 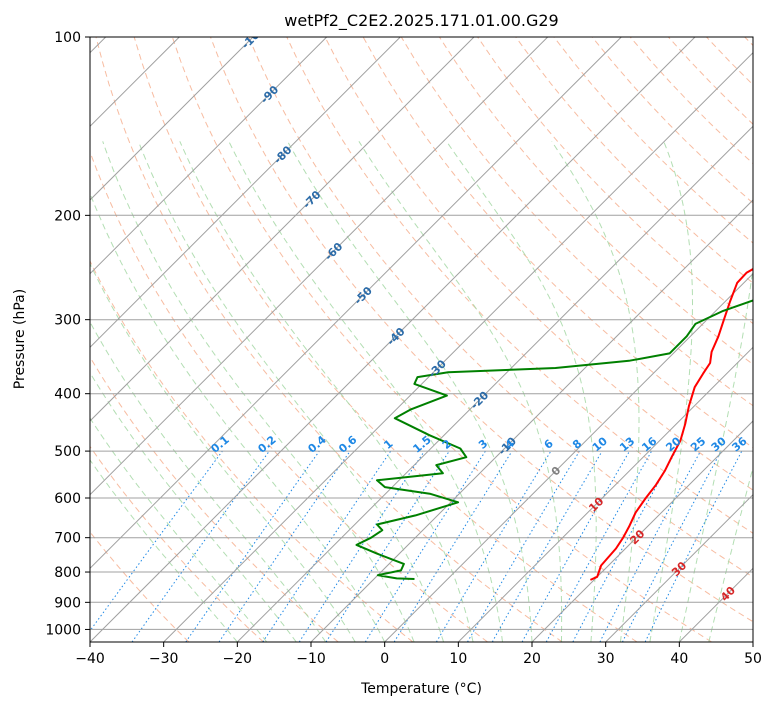 What do you see at coordinates (282, 154) in the screenshot?
I see `isotherm-label: -80` at bounding box center [282, 154].